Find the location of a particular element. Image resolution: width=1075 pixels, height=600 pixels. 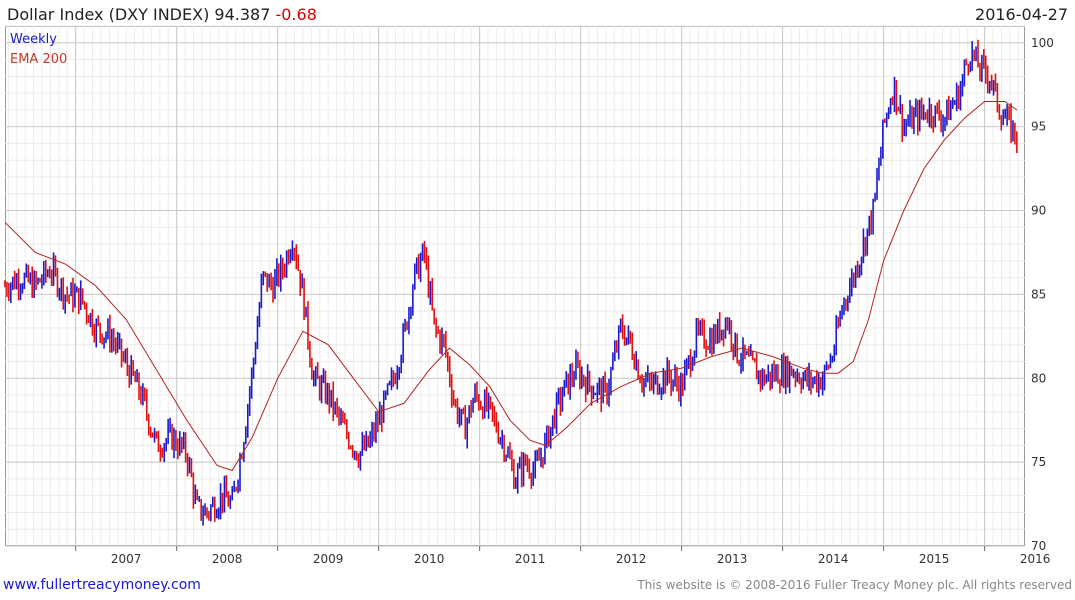

y-tick-label: 70 is located at coordinates (1038, 546).